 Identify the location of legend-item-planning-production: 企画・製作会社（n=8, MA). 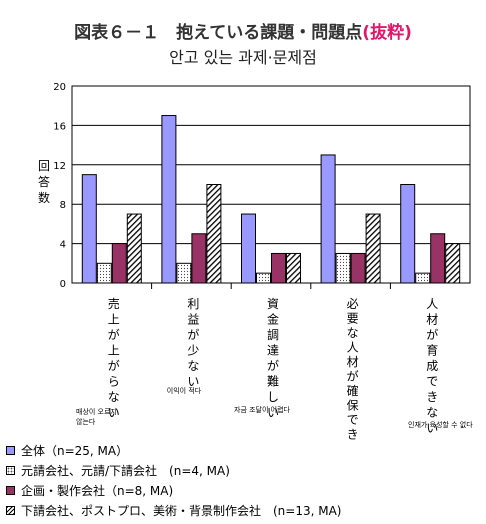
(174, 490).